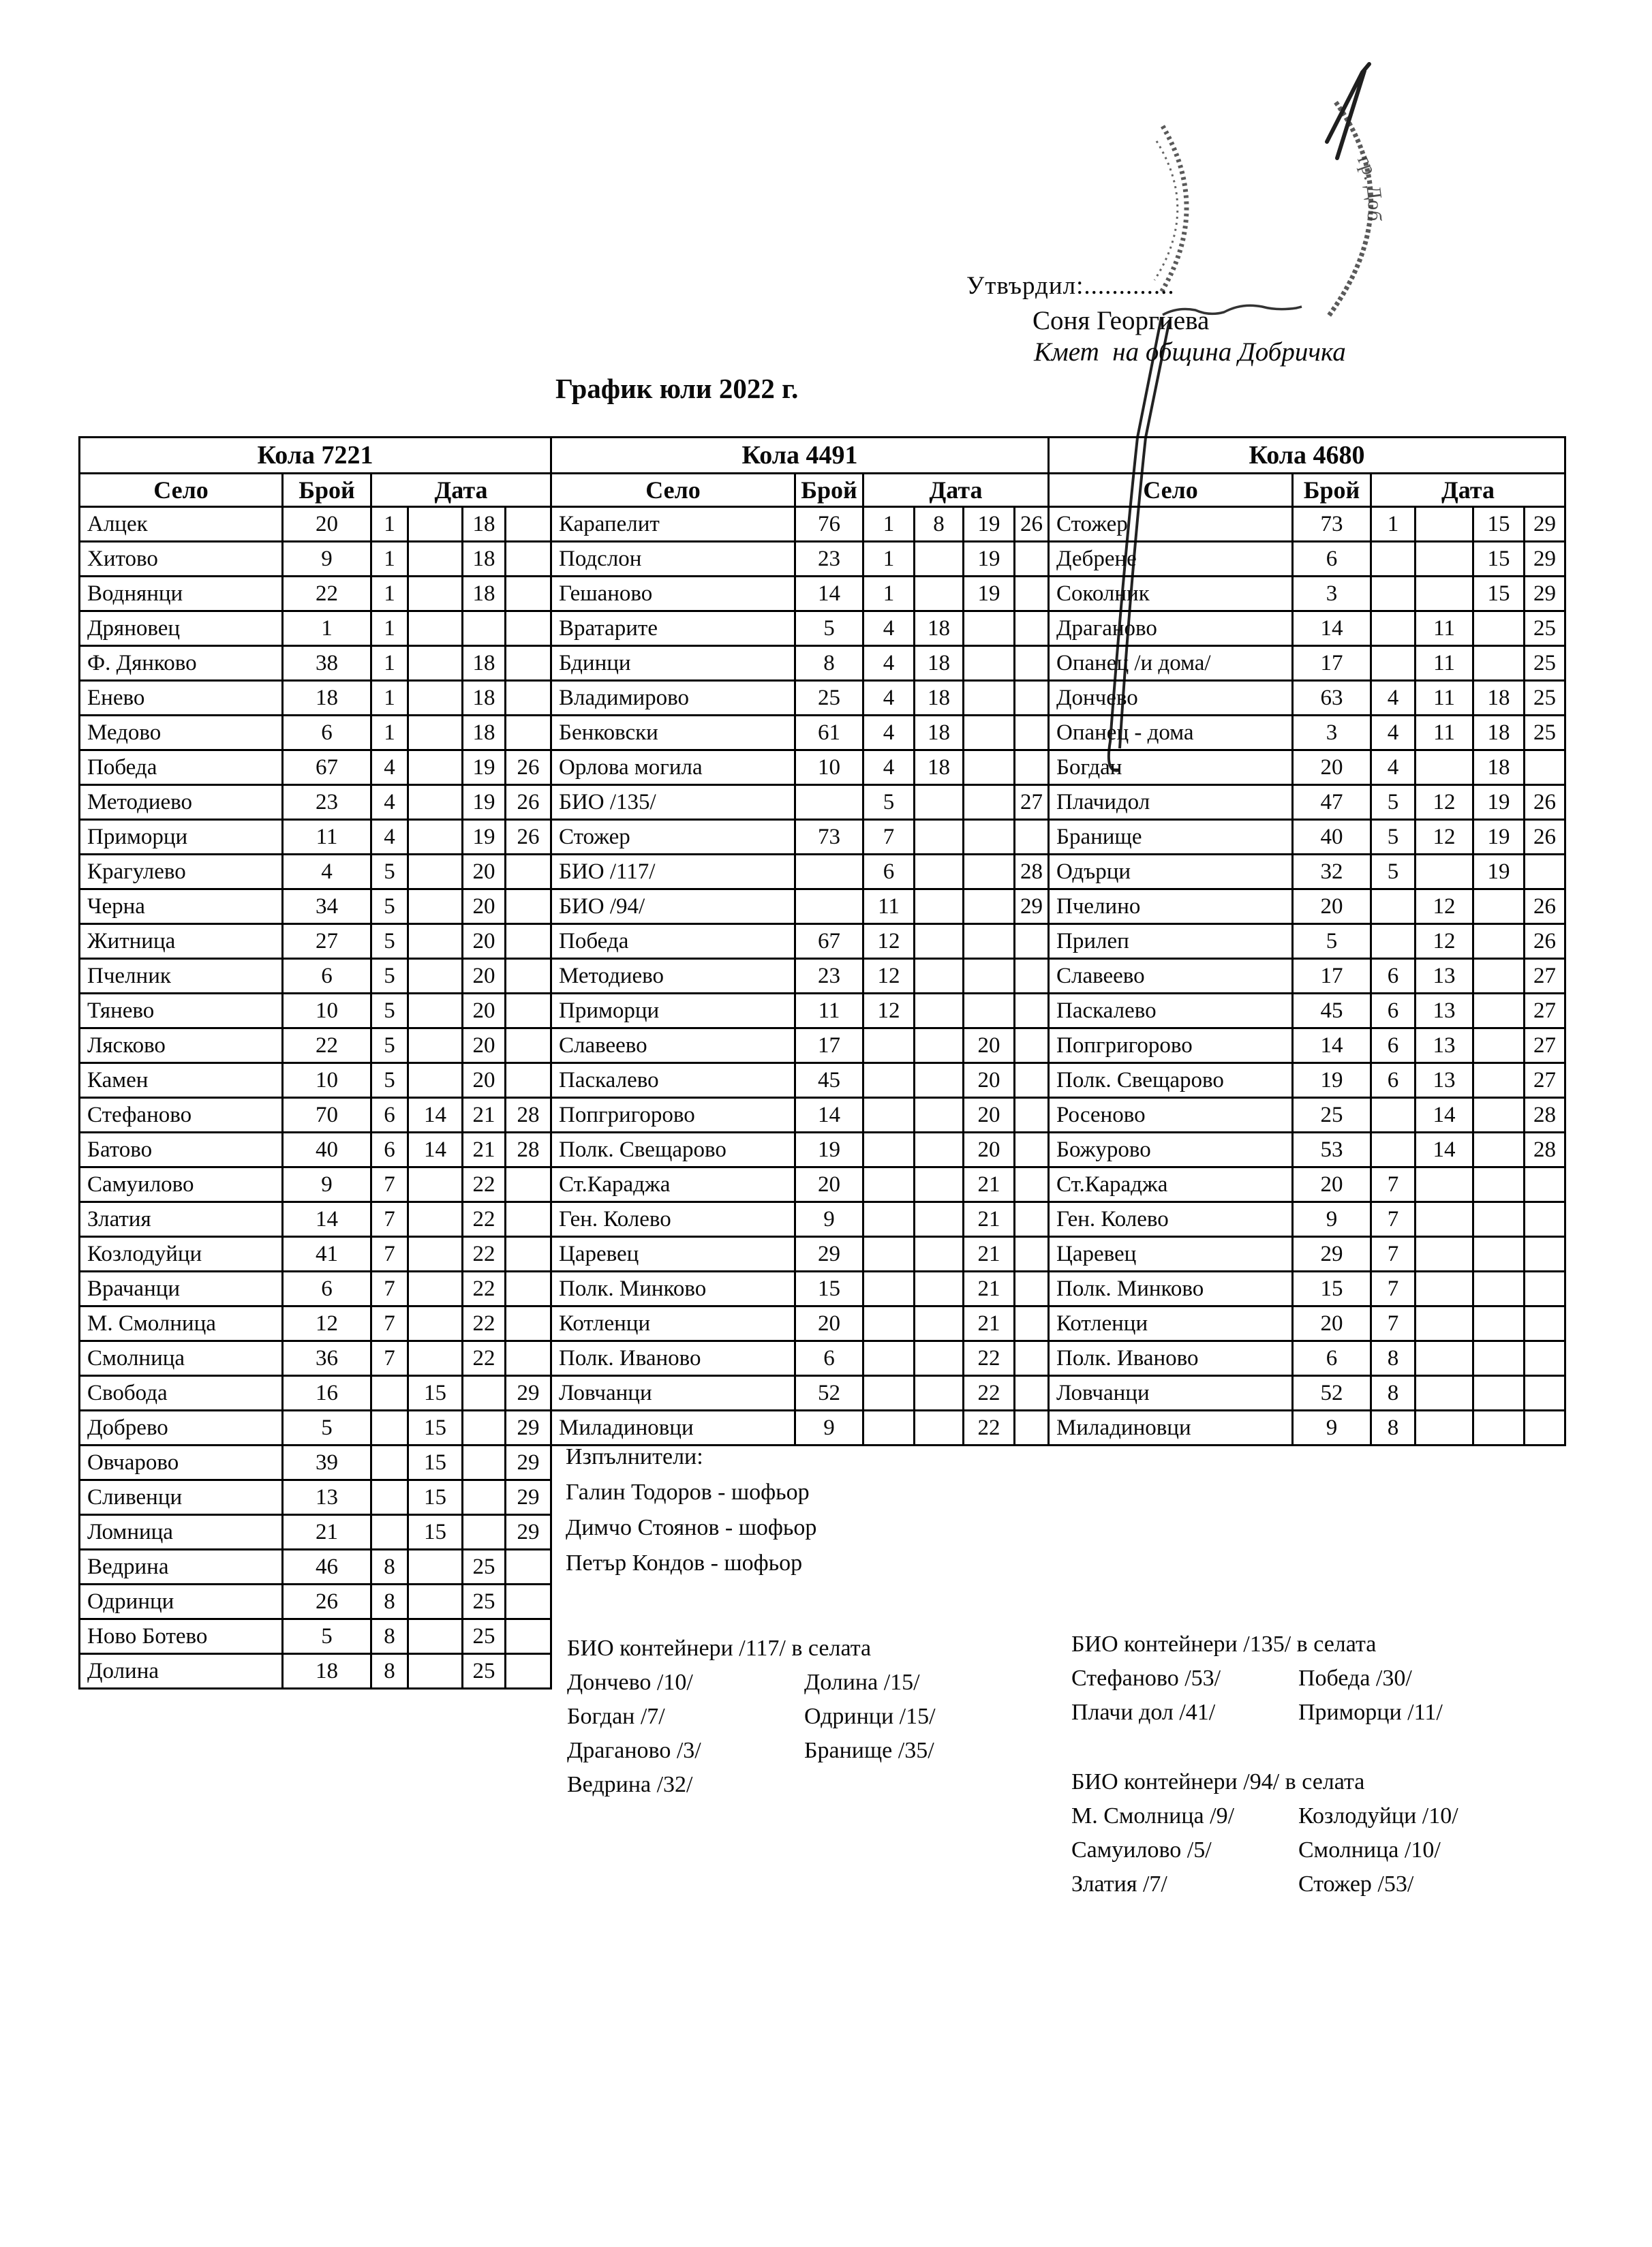  Describe the element at coordinates (326, 1254) in the screenshot. I see `count-cell: 41` at that location.